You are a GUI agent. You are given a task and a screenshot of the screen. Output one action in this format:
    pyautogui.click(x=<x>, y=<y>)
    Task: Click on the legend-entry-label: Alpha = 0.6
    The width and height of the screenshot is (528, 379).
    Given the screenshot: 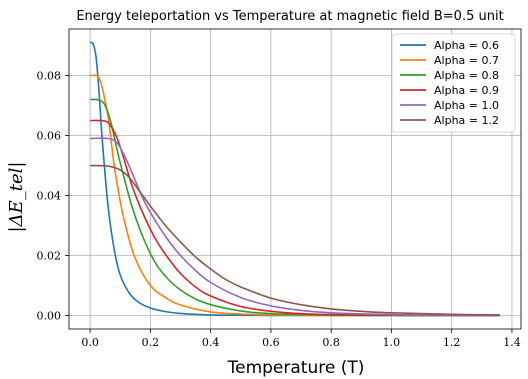 What is the action you would take?
    pyautogui.click(x=466, y=45)
    